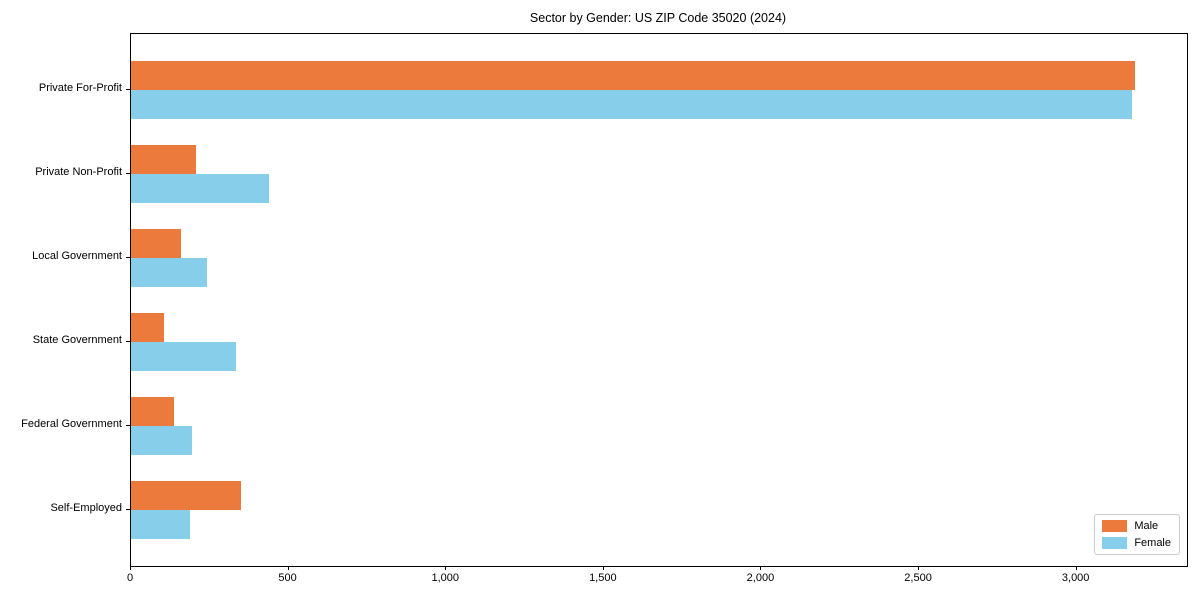 The height and width of the screenshot is (600, 1200). What do you see at coordinates (1075, 578) in the screenshot?
I see `x-axis-label: 3,000` at bounding box center [1075, 578].